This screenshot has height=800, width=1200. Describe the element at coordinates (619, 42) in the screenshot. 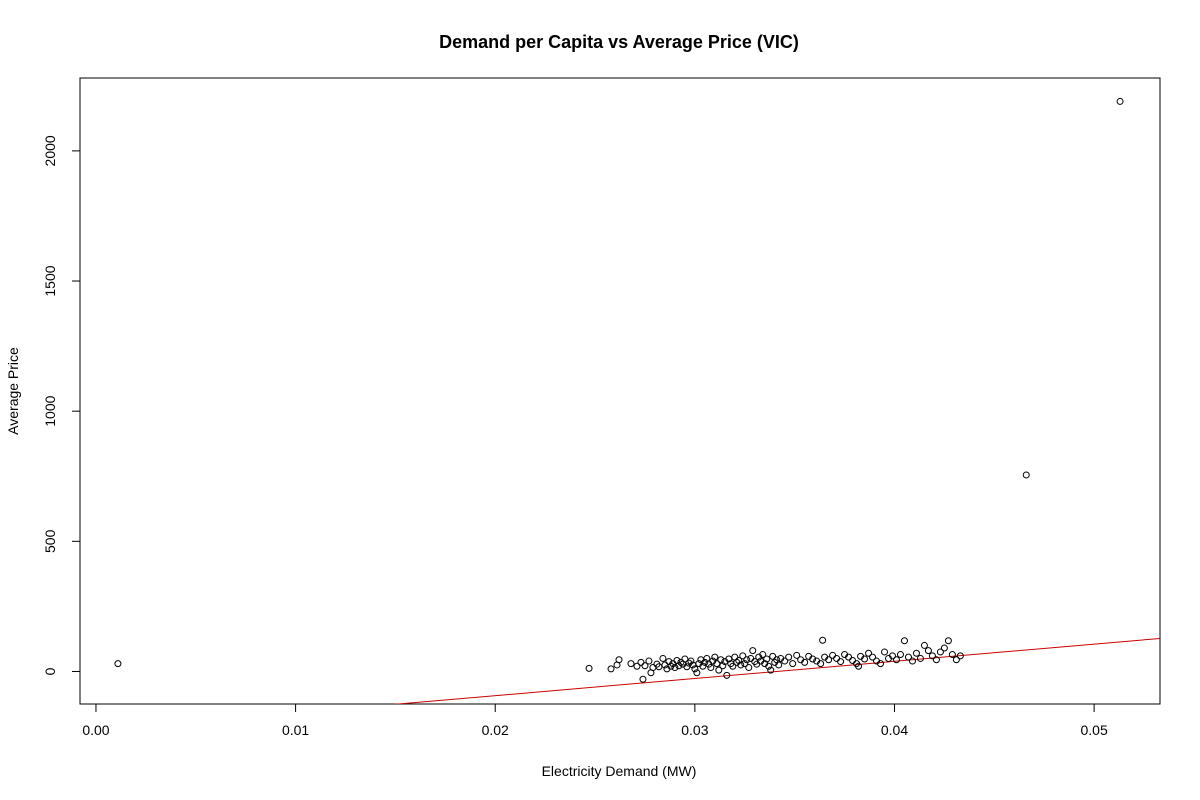

I see `chart-title: Demand per Capita vs Average Price (VIC)` at that location.